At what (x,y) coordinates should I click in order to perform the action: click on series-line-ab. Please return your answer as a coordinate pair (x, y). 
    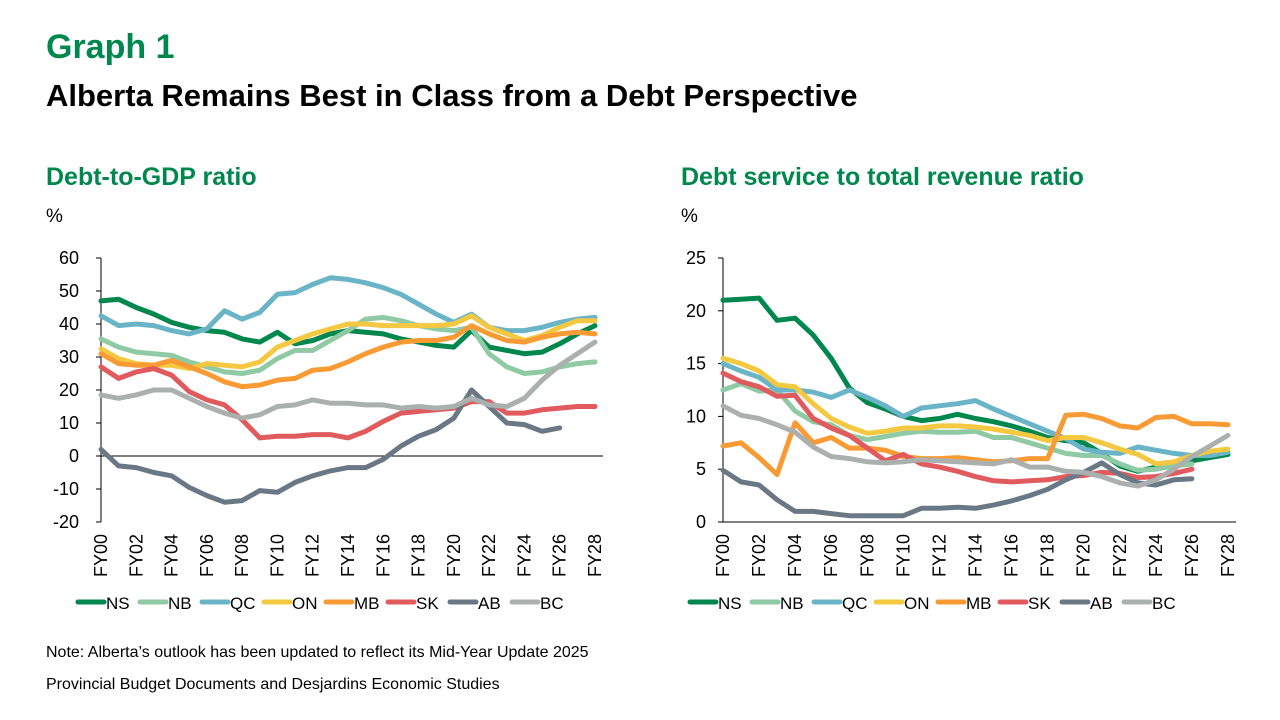
    Looking at the image, I should click on (957, 489).